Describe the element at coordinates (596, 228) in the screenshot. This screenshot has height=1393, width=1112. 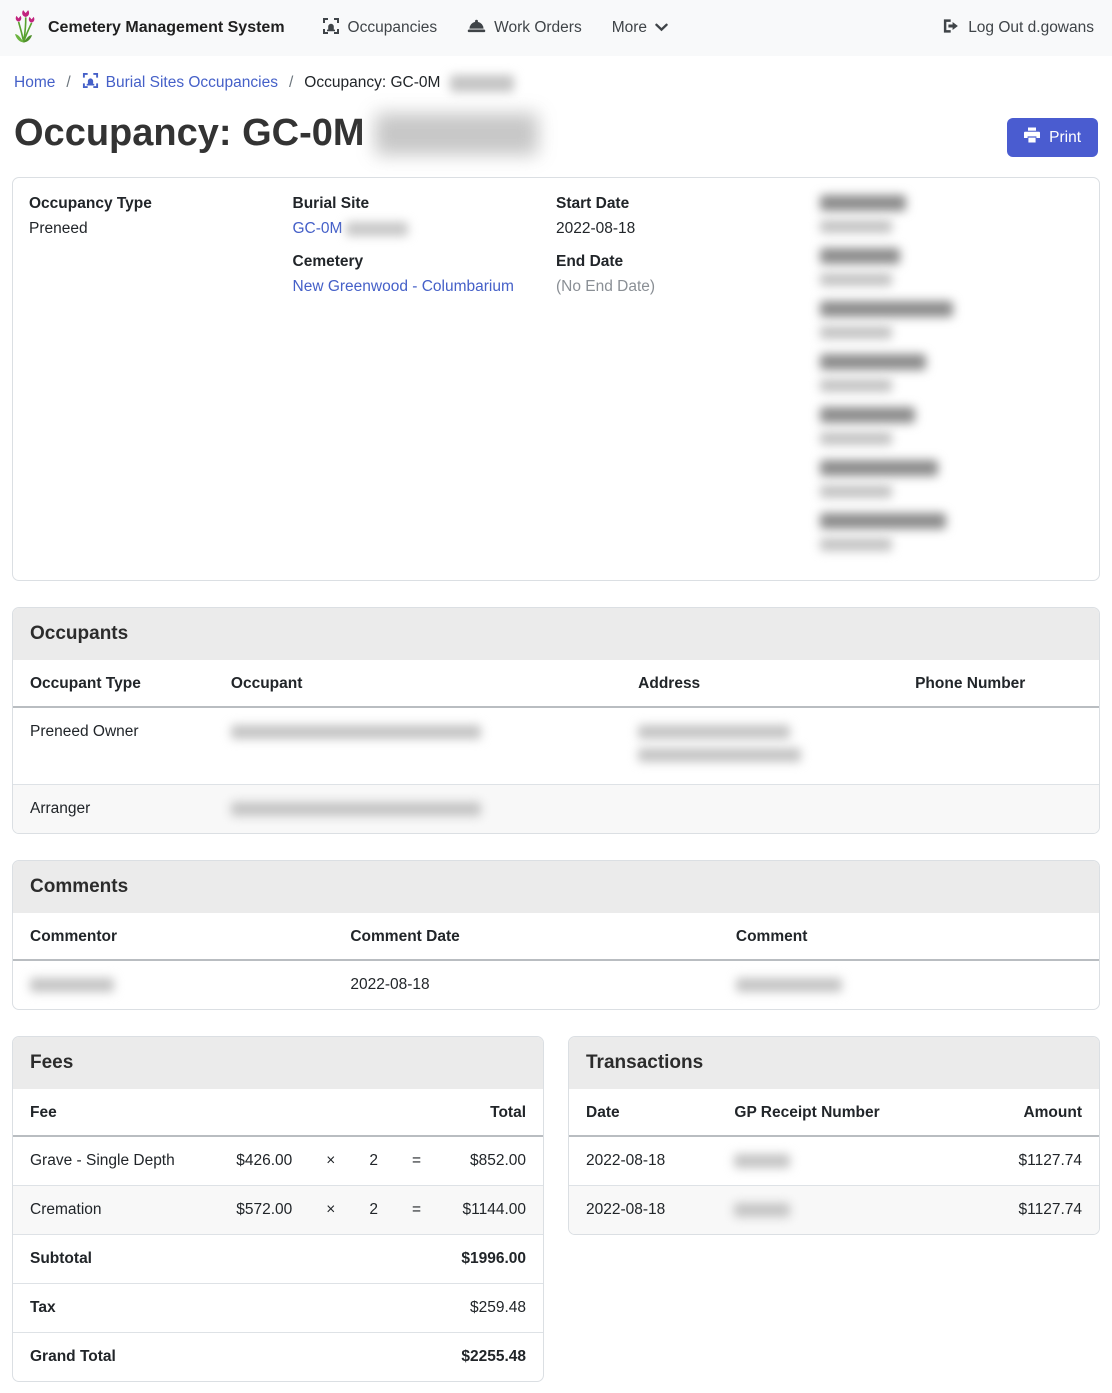
I see `start-date-value: 2022-08-18` at that location.